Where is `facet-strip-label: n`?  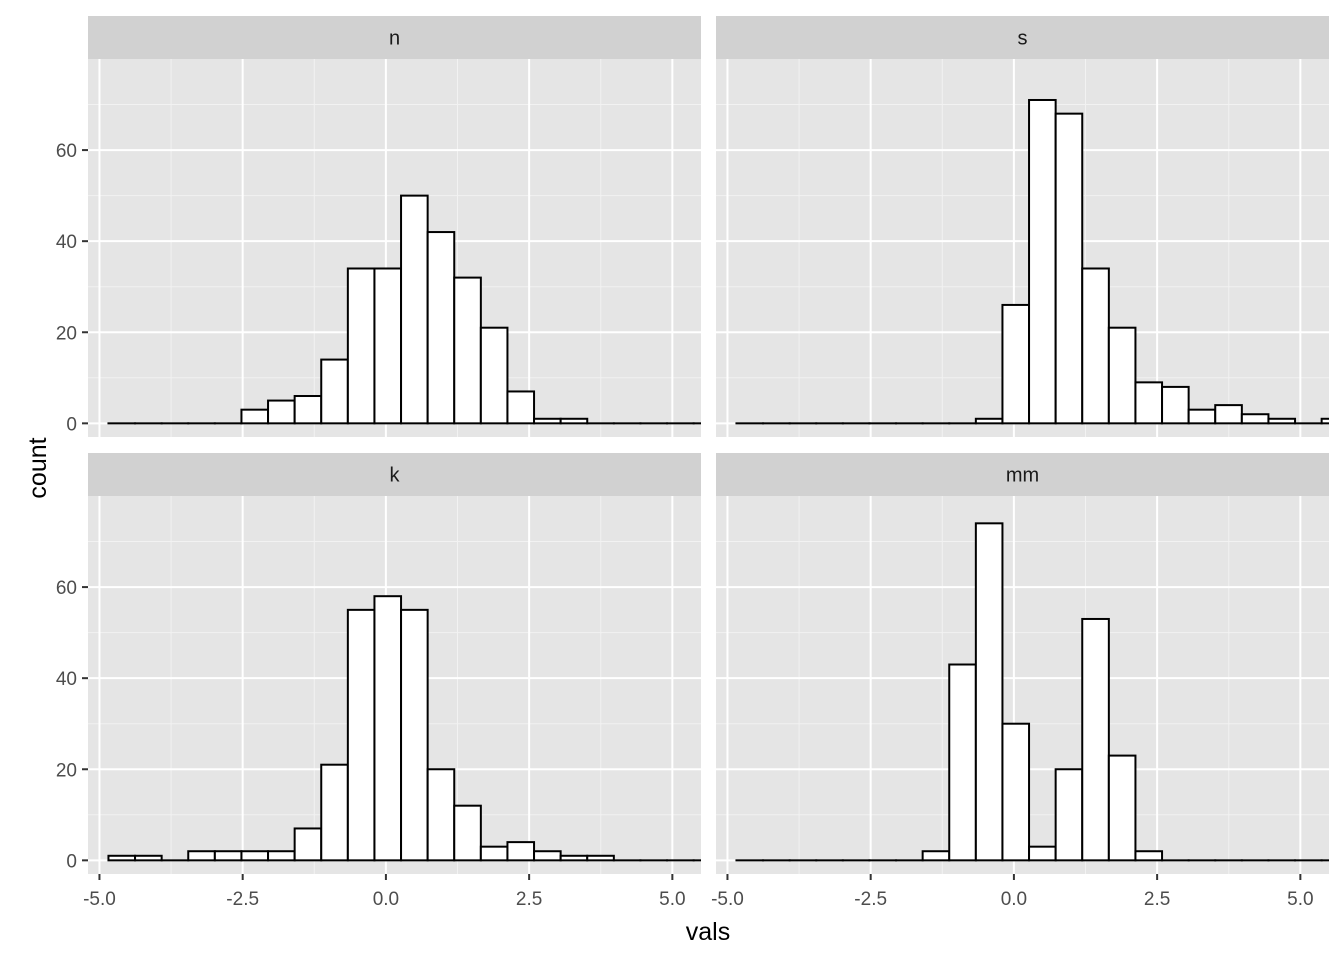 facet-strip-label: n is located at coordinates (394, 39).